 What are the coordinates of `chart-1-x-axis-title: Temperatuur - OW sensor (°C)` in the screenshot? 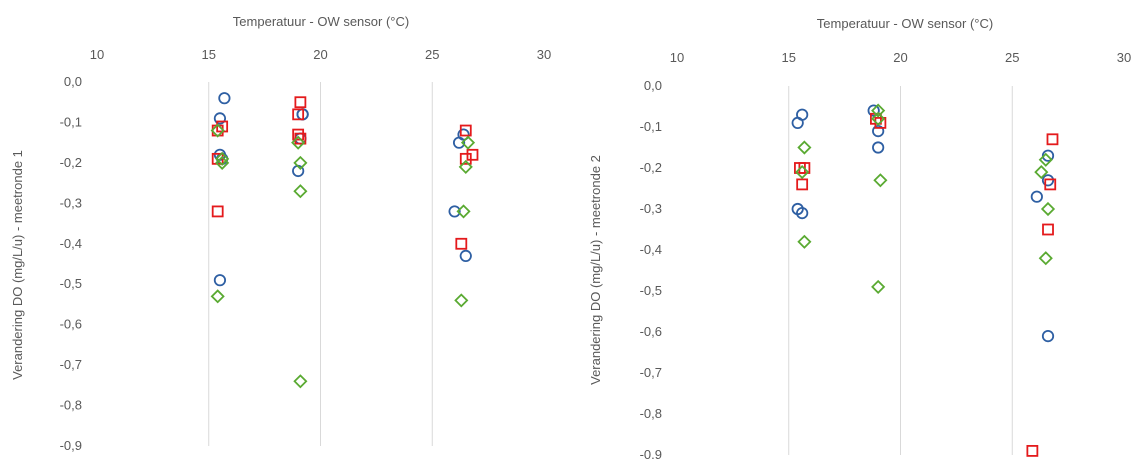 It's located at (321, 21).